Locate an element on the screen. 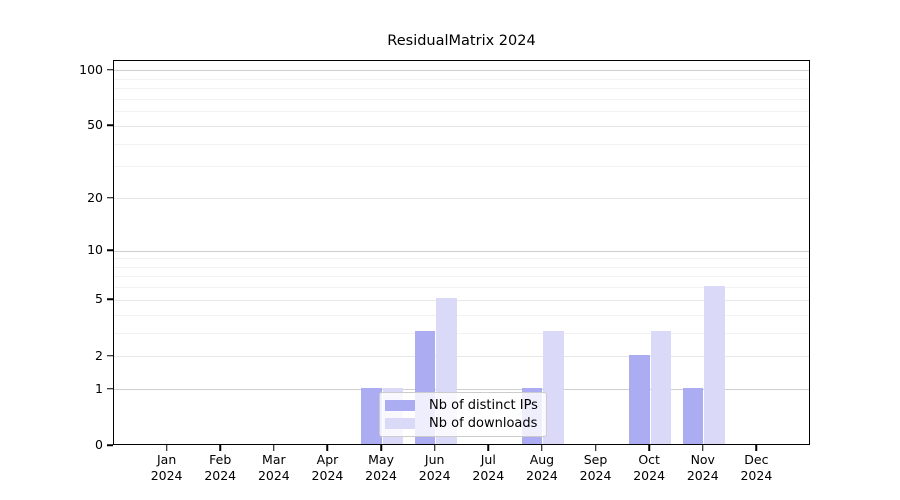 Image resolution: width=900 pixels, height=500 pixels. x-axis-tick-label: Dec 2024 is located at coordinates (756, 468).